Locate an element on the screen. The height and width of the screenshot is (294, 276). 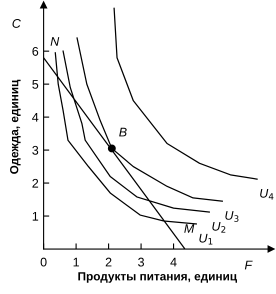
y-tick-label: 4 is located at coordinates (35, 117).